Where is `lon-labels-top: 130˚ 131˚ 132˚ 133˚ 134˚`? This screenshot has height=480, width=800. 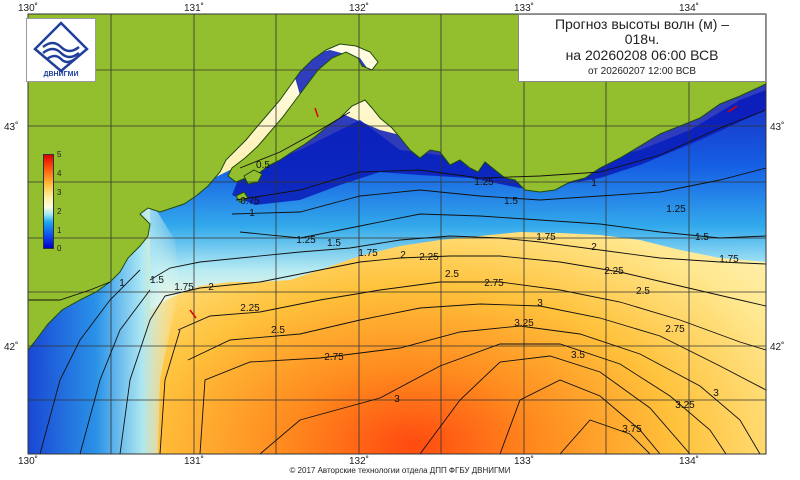
lon-labels-top: 130˚ 131˚ 132˚ 133˚ 134˚ is located at coordinates (358, 8).